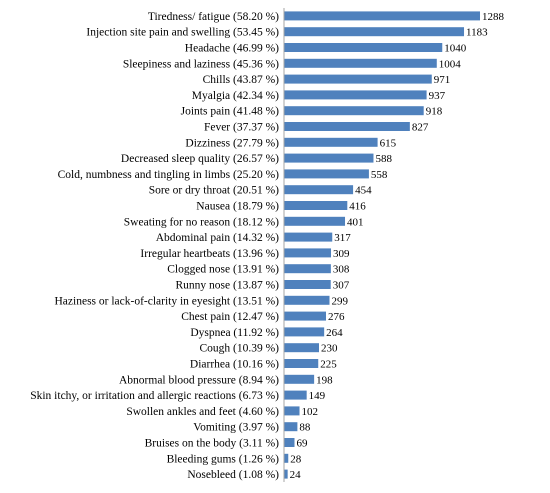  What do you see at coordinates (213, 17) in the screenshot?
I see `category-label: Tiredness/ fatigue (58.20 %)` at bounding box center [213, 17].